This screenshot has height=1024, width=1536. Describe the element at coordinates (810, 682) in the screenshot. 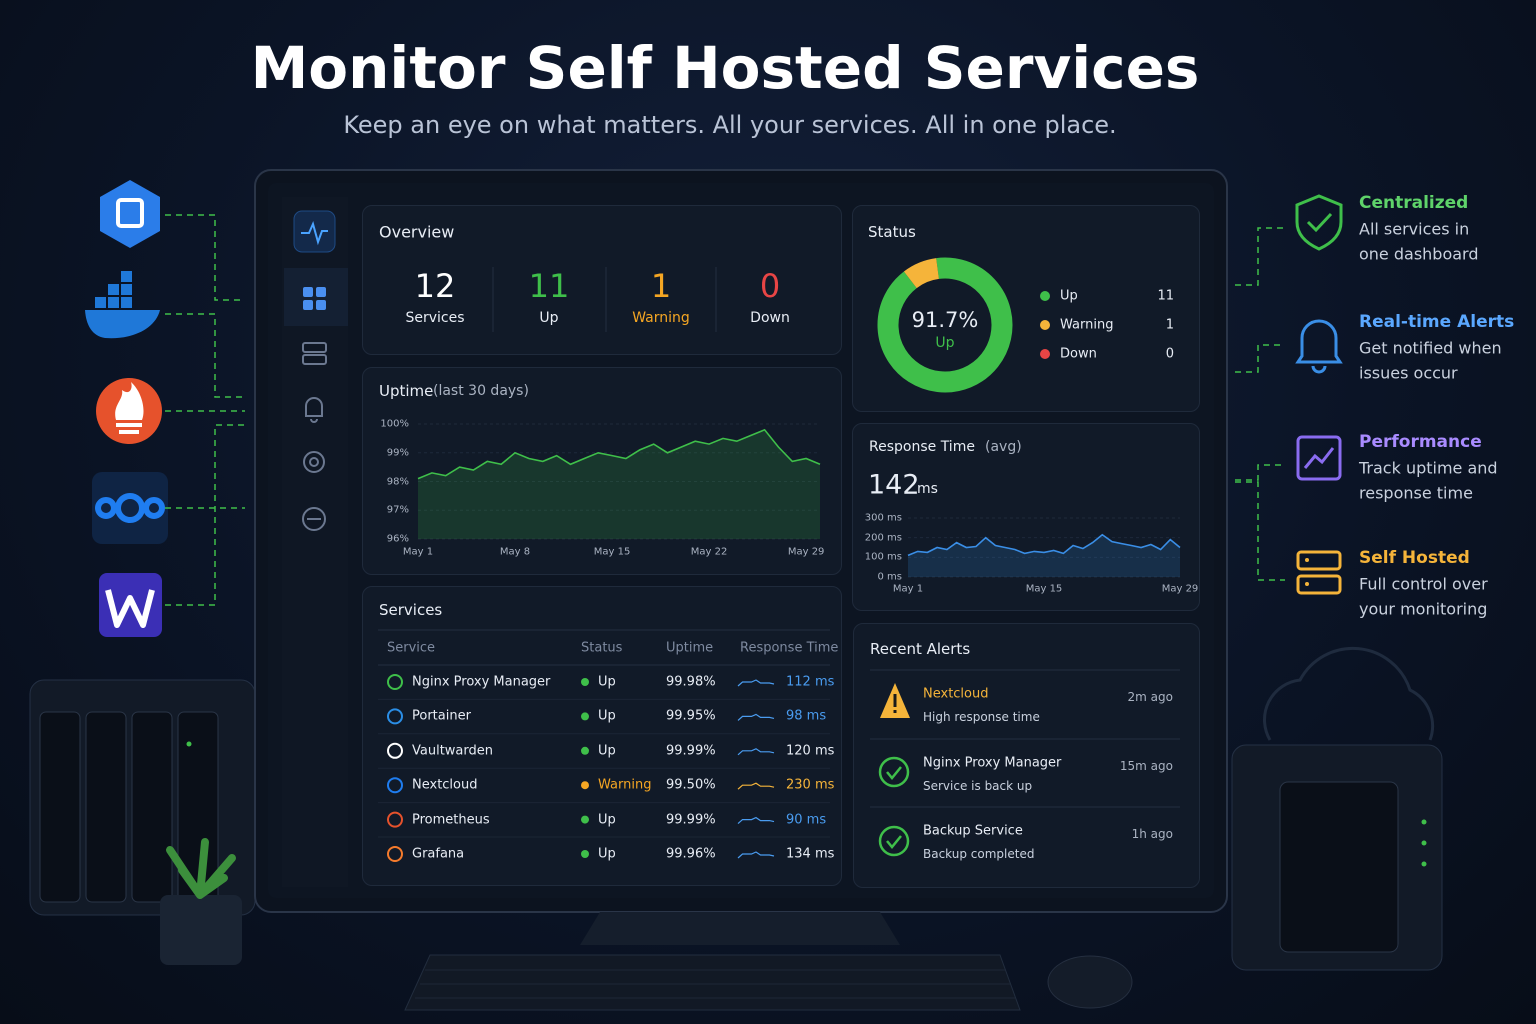

I see `service-response: 112 ms` at that location.